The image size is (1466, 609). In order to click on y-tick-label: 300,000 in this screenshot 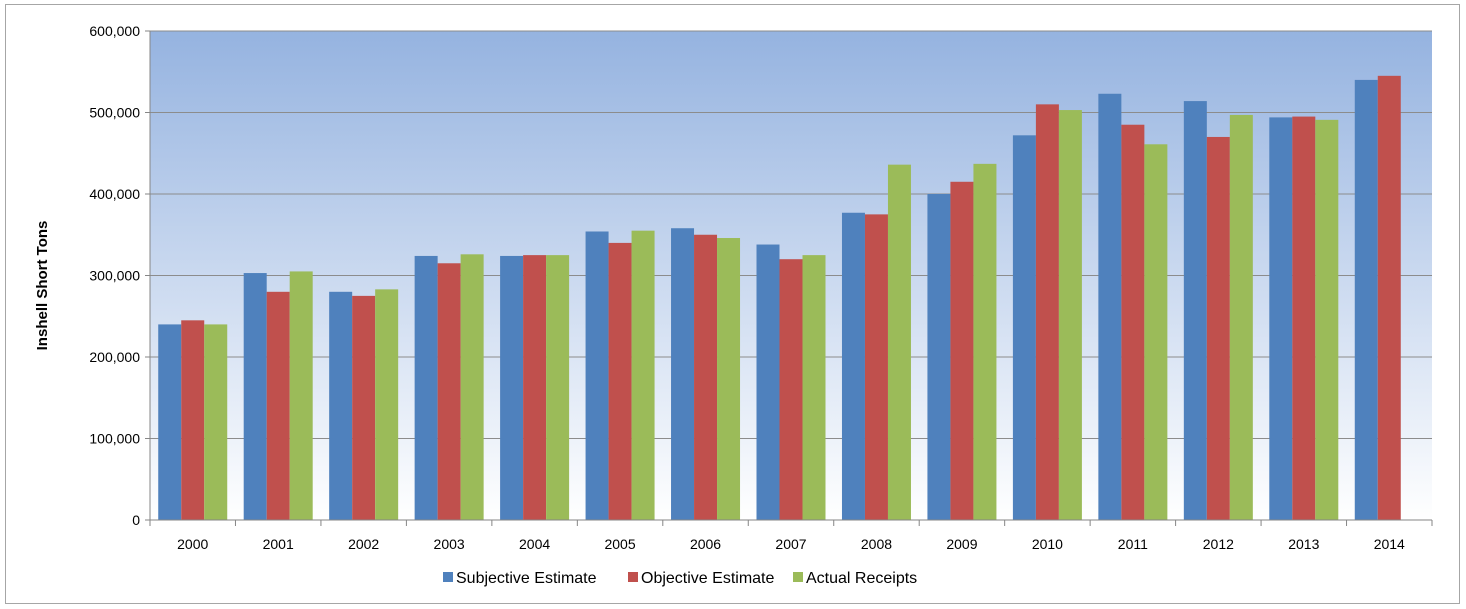, I will do `click(114, 276)`.